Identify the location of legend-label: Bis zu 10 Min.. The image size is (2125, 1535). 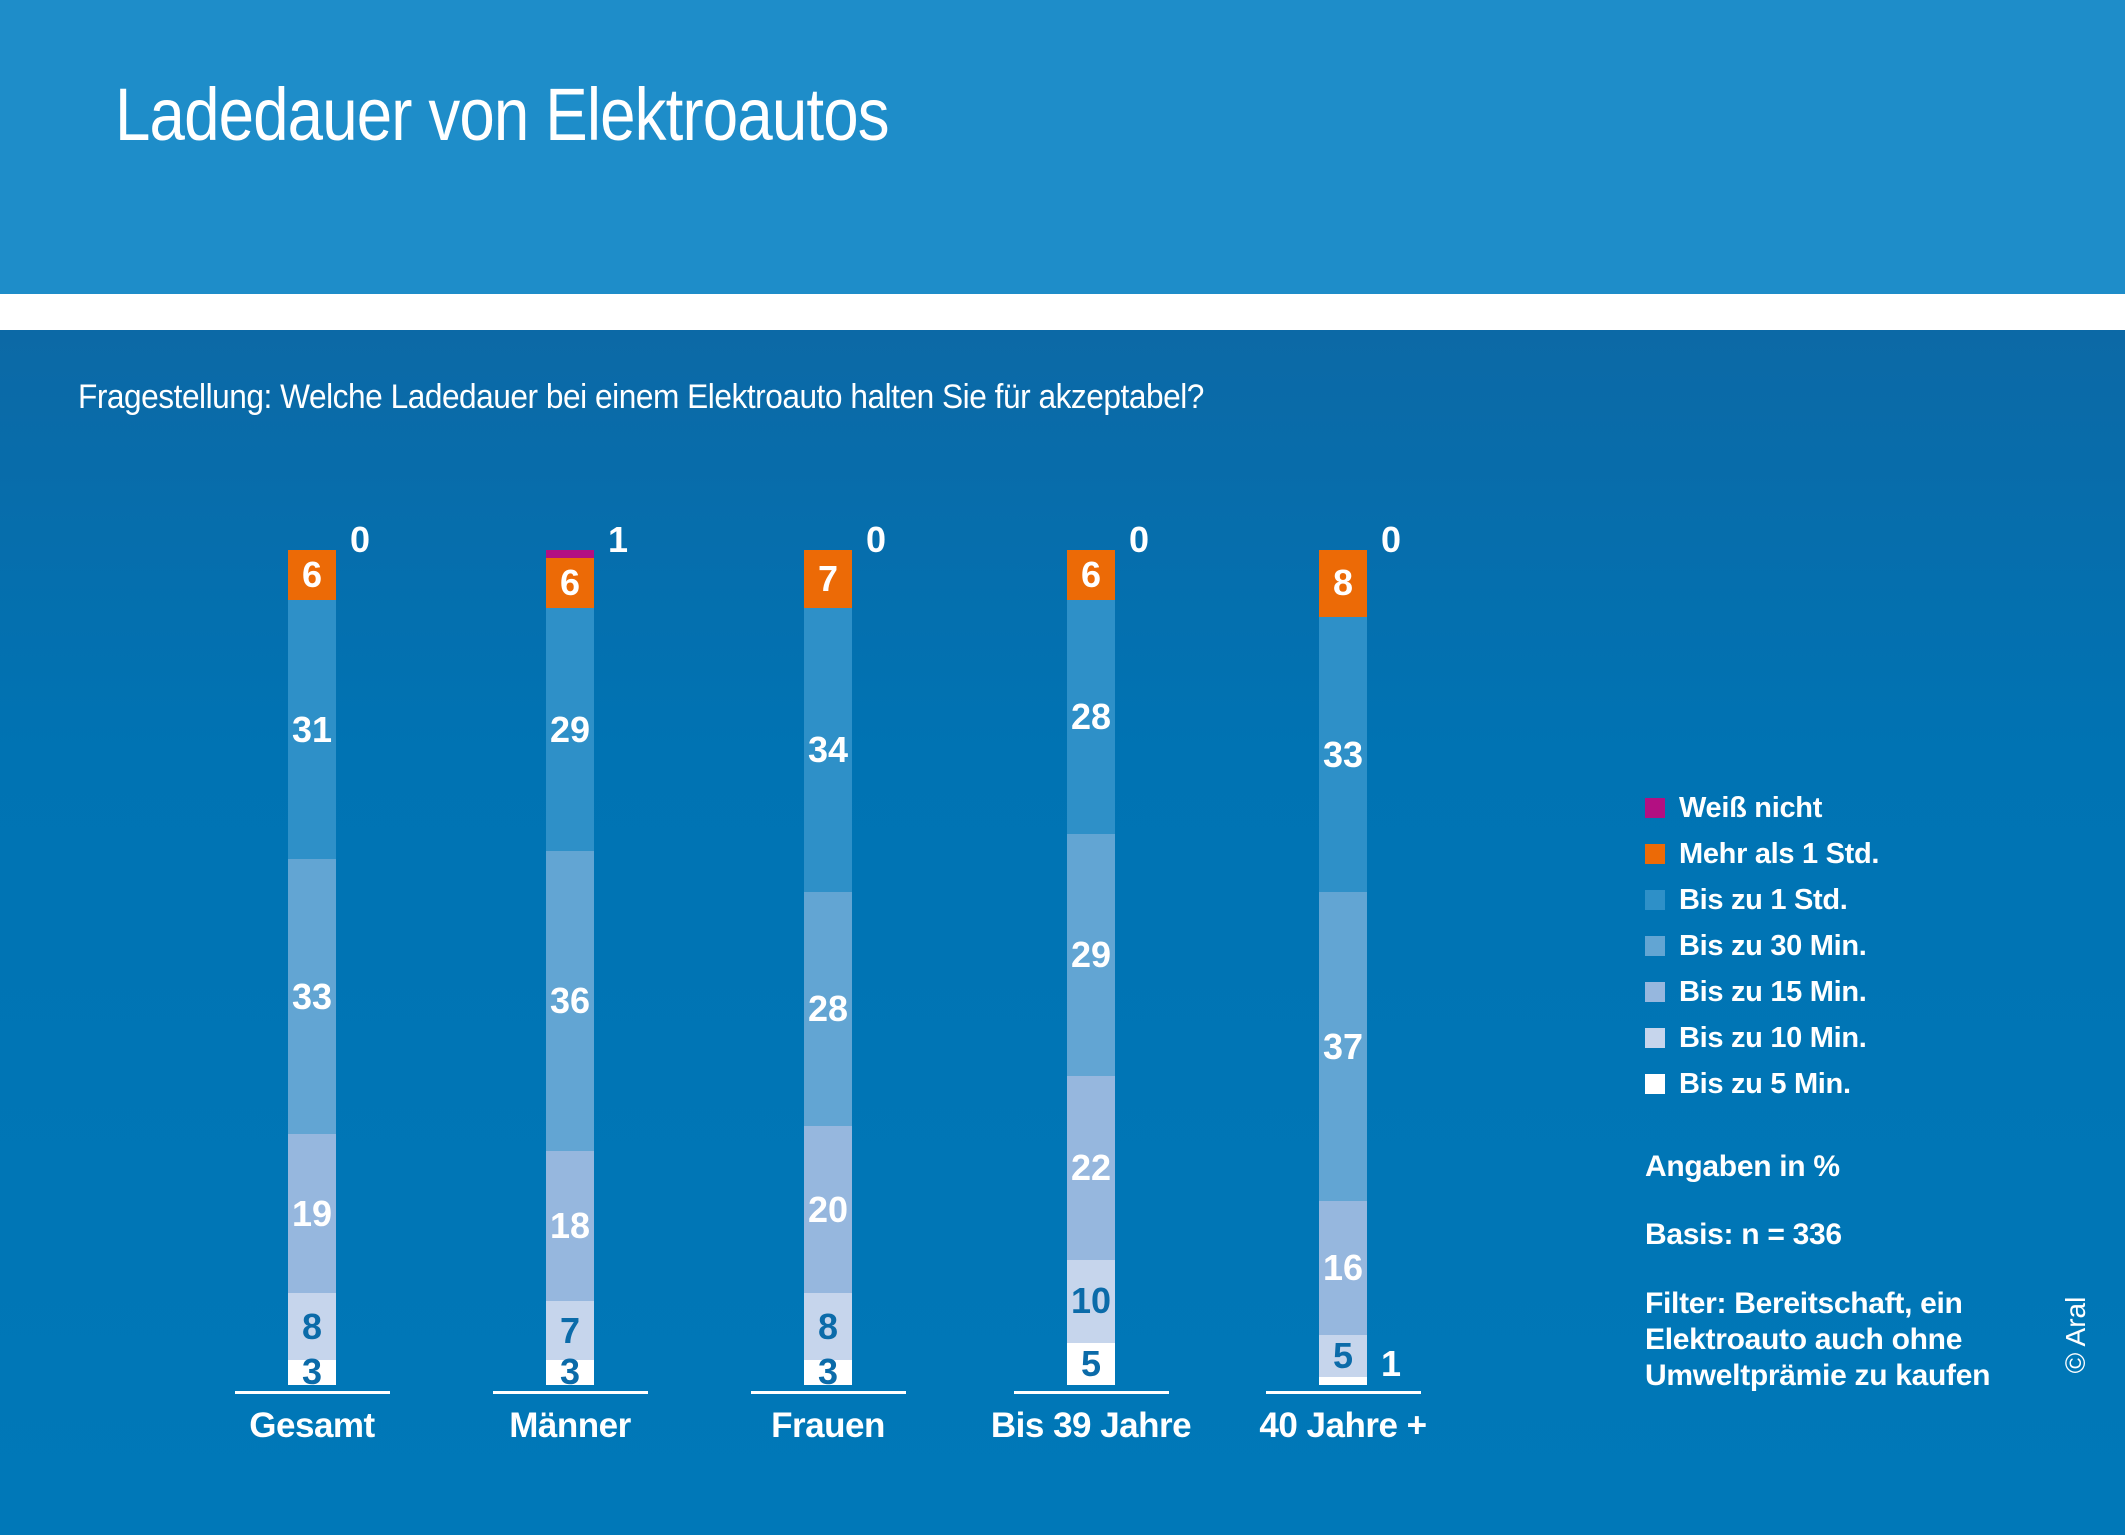
(1773, 1037).